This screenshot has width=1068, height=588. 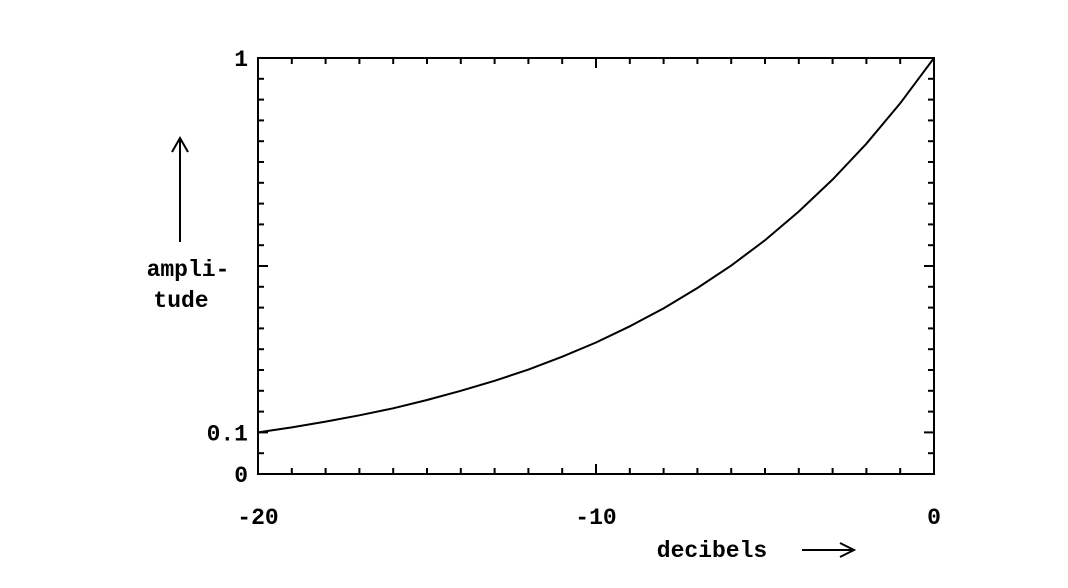 What do you see at coordinates (180, 301) in the screenshot?
I see `y-axis-label-line-2: tude` at bounding box center [180, 301].